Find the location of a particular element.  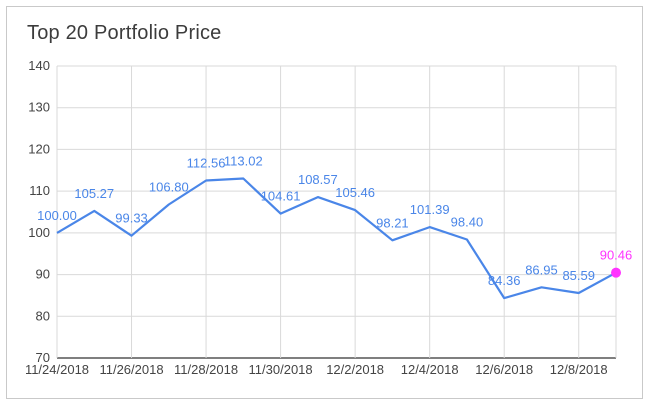

x-tick-label: 12/8/2018 is located at coordinates (579, 369).